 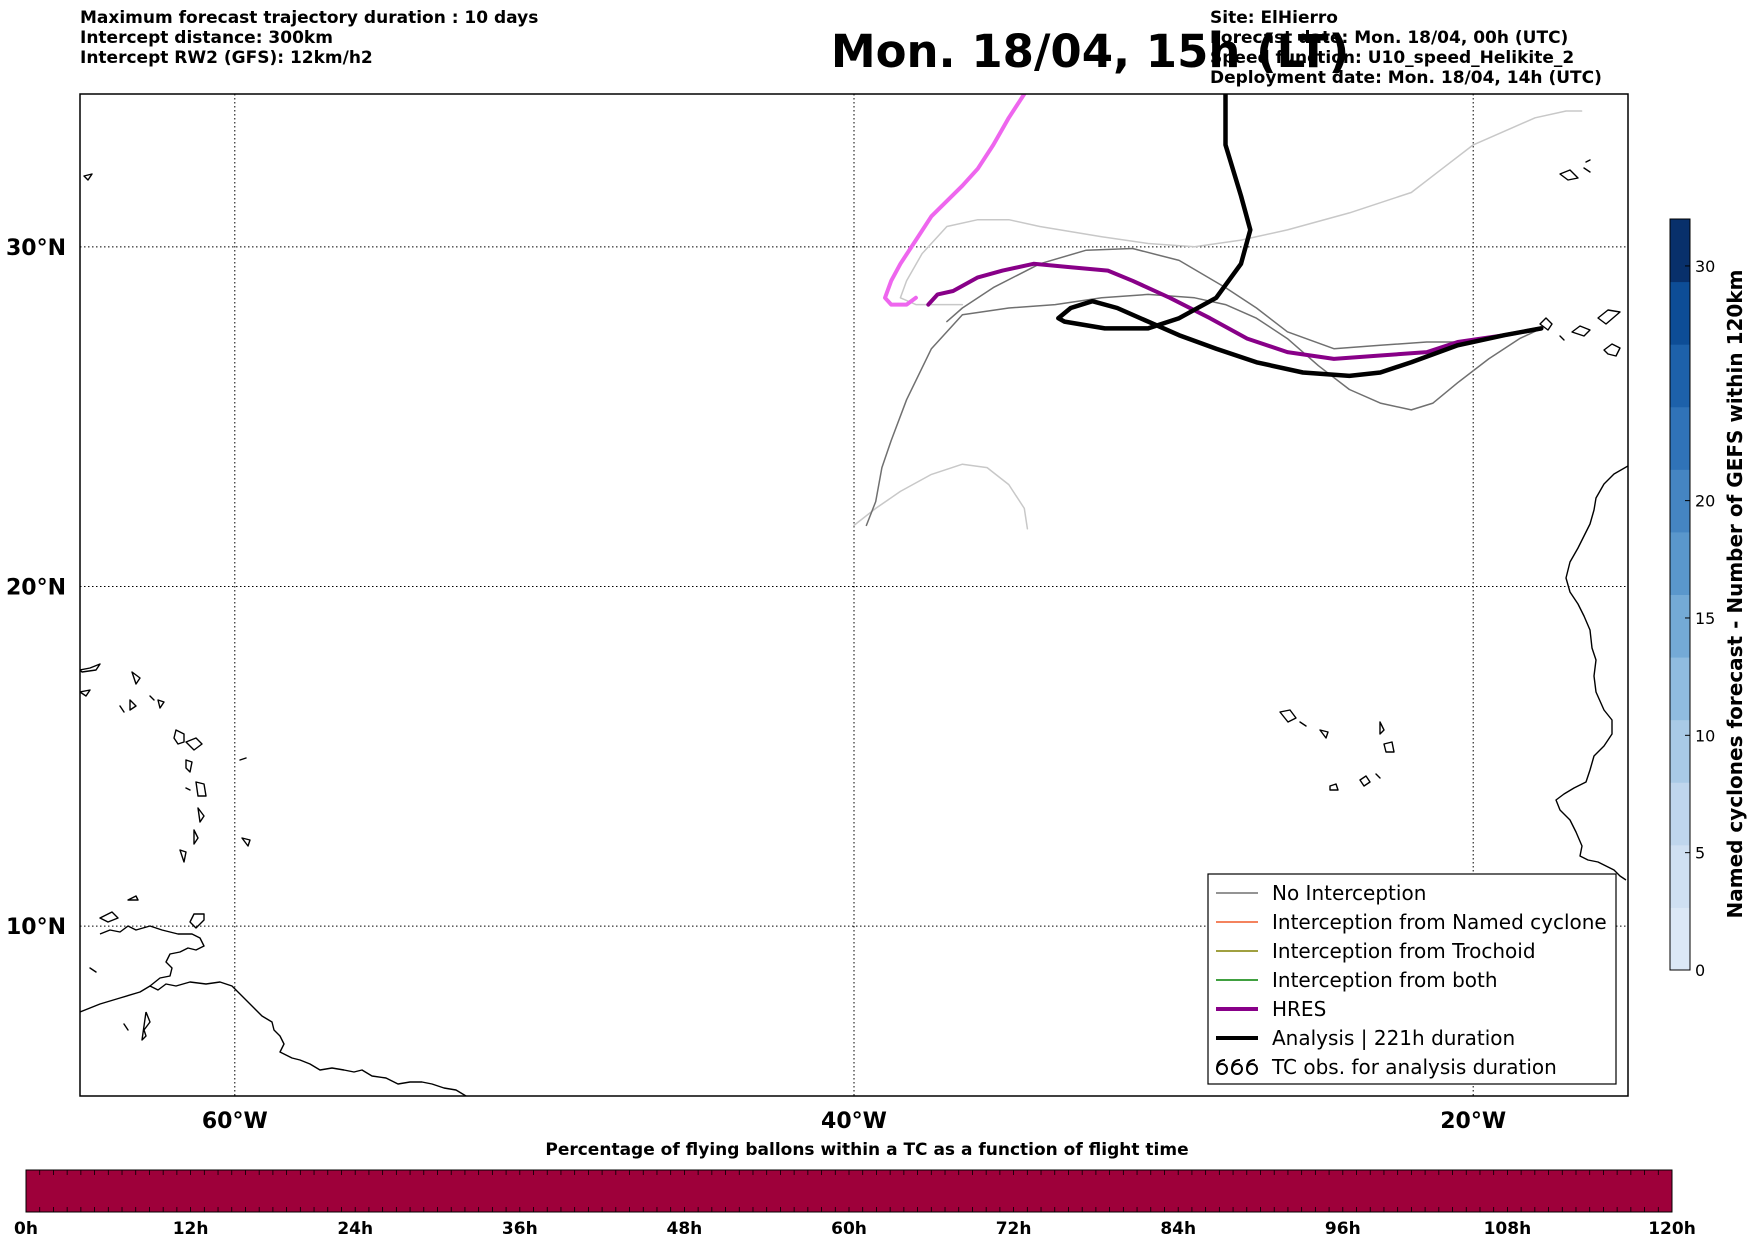 What do you see at coordinates (1700, 970) in the screenshot?
I see `colorbar-tick-label: 0` at bounding box center [1700, 970].